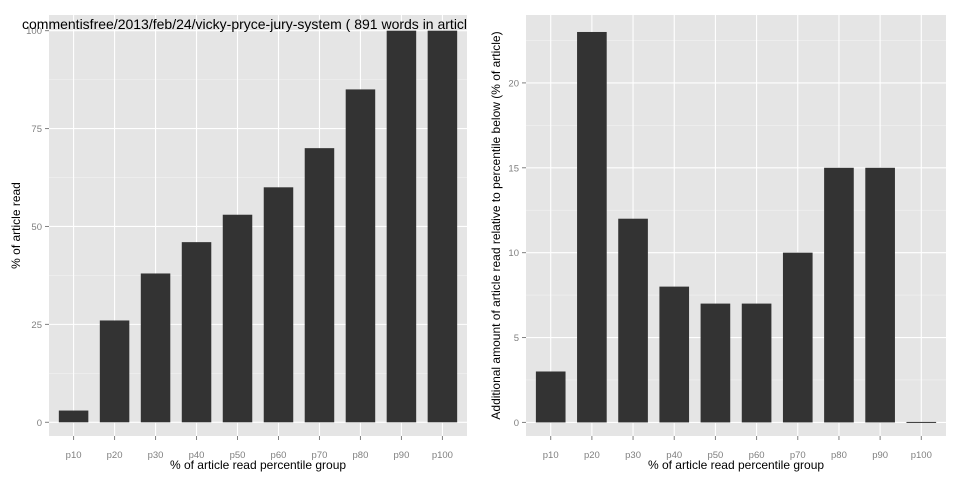 The height and width of the screenshot is (480, 960). What do you see at coordinates (513, 83) in the screenshot?
I see `y-tick-label: 20` at bounding box center [513, 83].